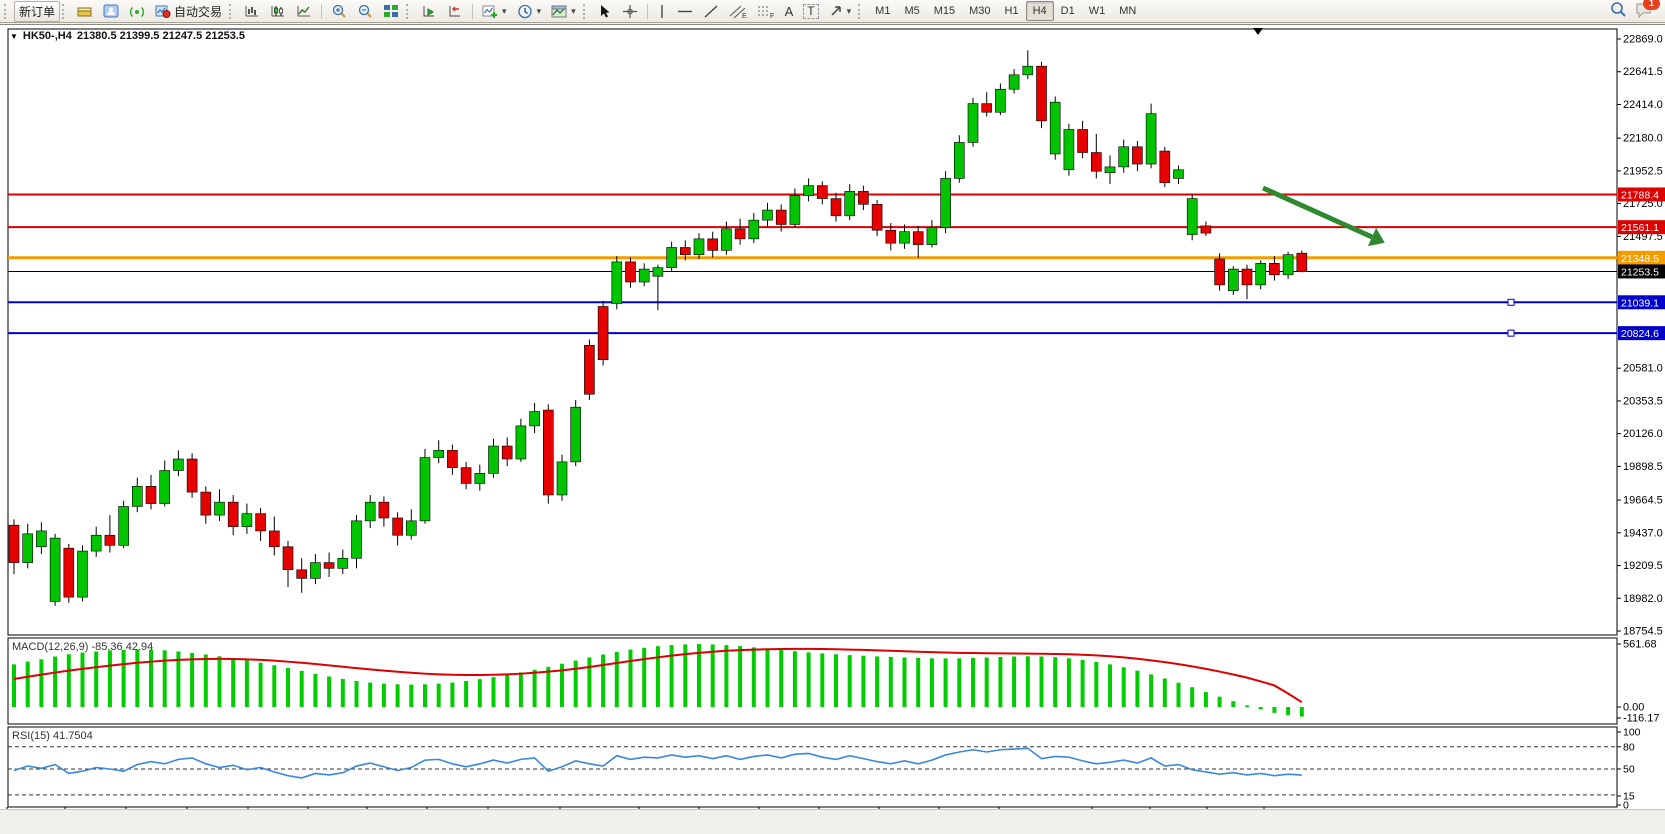 The height and width of the screenshot is (834, 1665). What do you see at coordinates (391, 11) in the screenshot?
I see `tile-windows-button` at bounding box center [391, 11].